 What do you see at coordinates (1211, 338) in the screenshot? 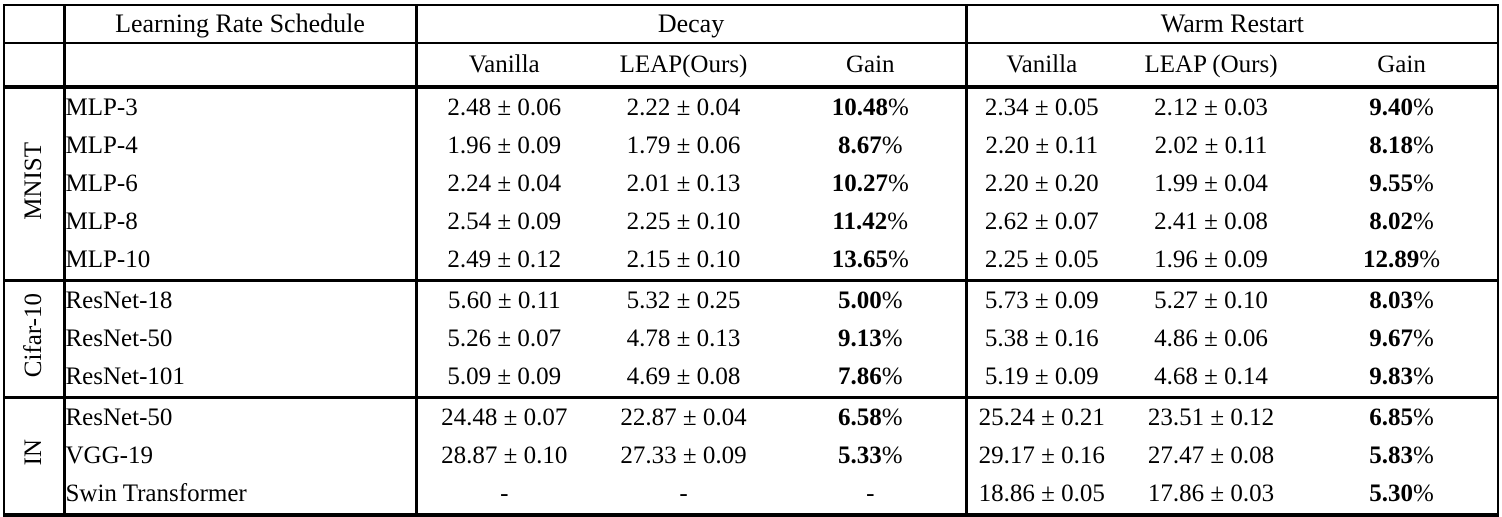
I see `warm_restart-leap-value: 4.86 ± 0.06` at bounding box center [1211, 338].